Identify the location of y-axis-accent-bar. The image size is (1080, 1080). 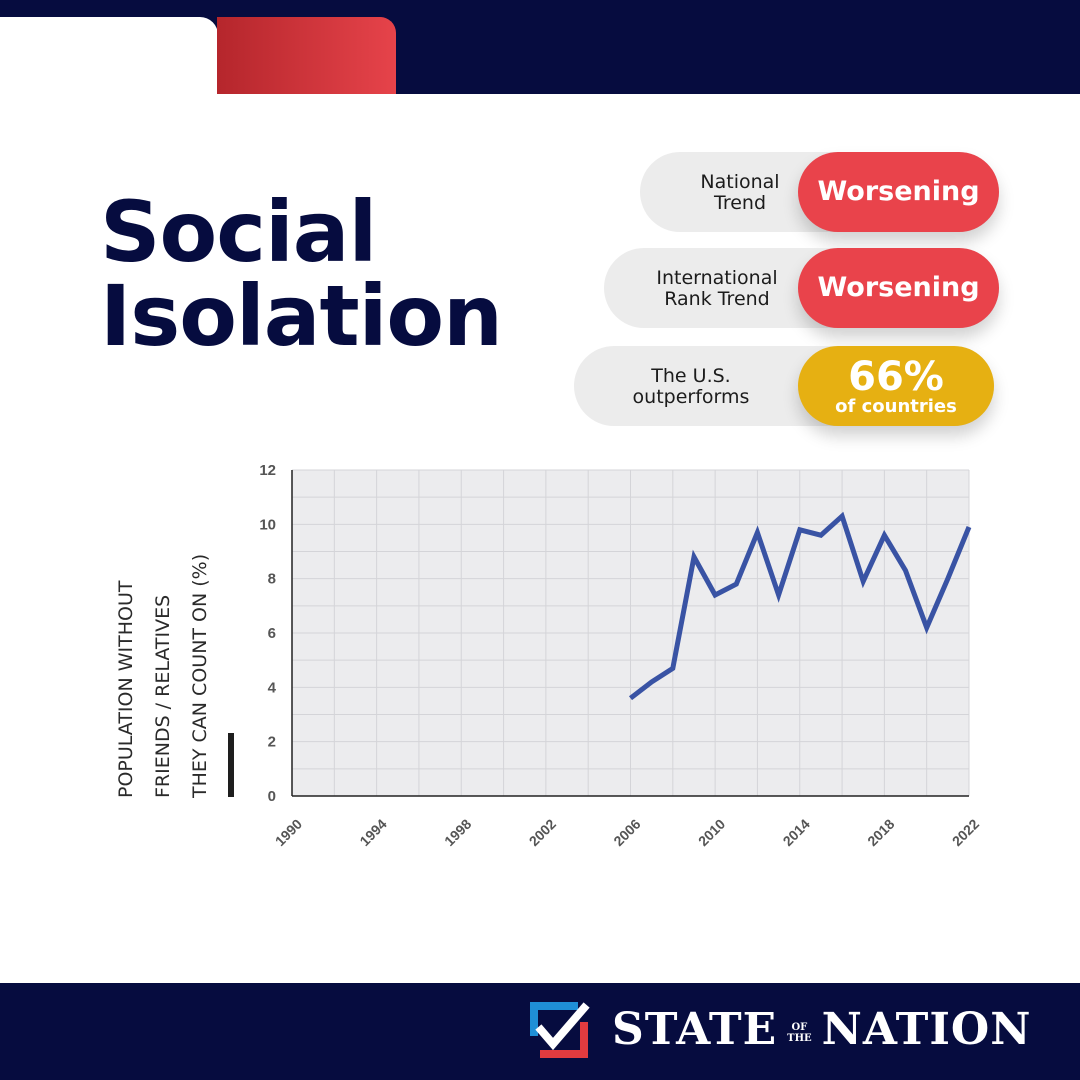
(231, 765).